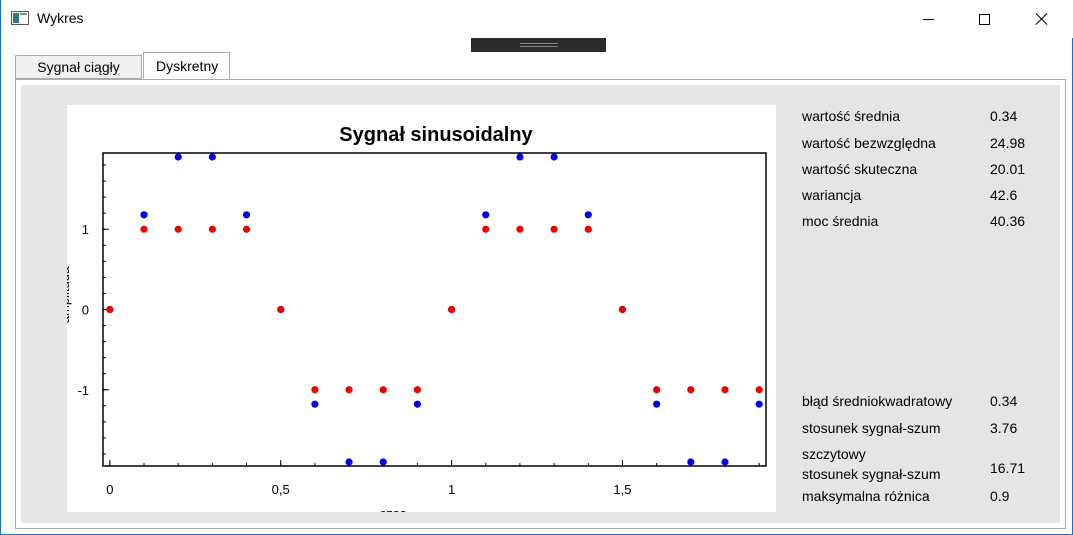  I want to click on stat-label: wartość średnia, so click(851, 116).